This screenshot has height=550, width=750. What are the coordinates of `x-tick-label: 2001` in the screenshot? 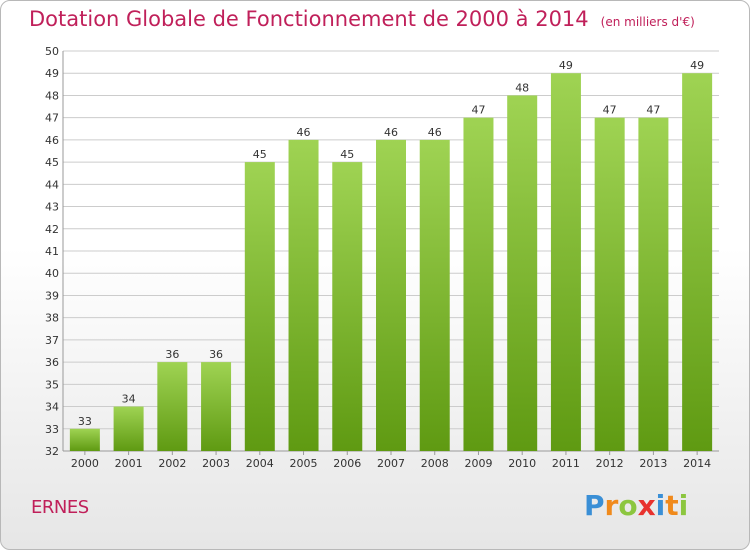 It's located at (129, 463).